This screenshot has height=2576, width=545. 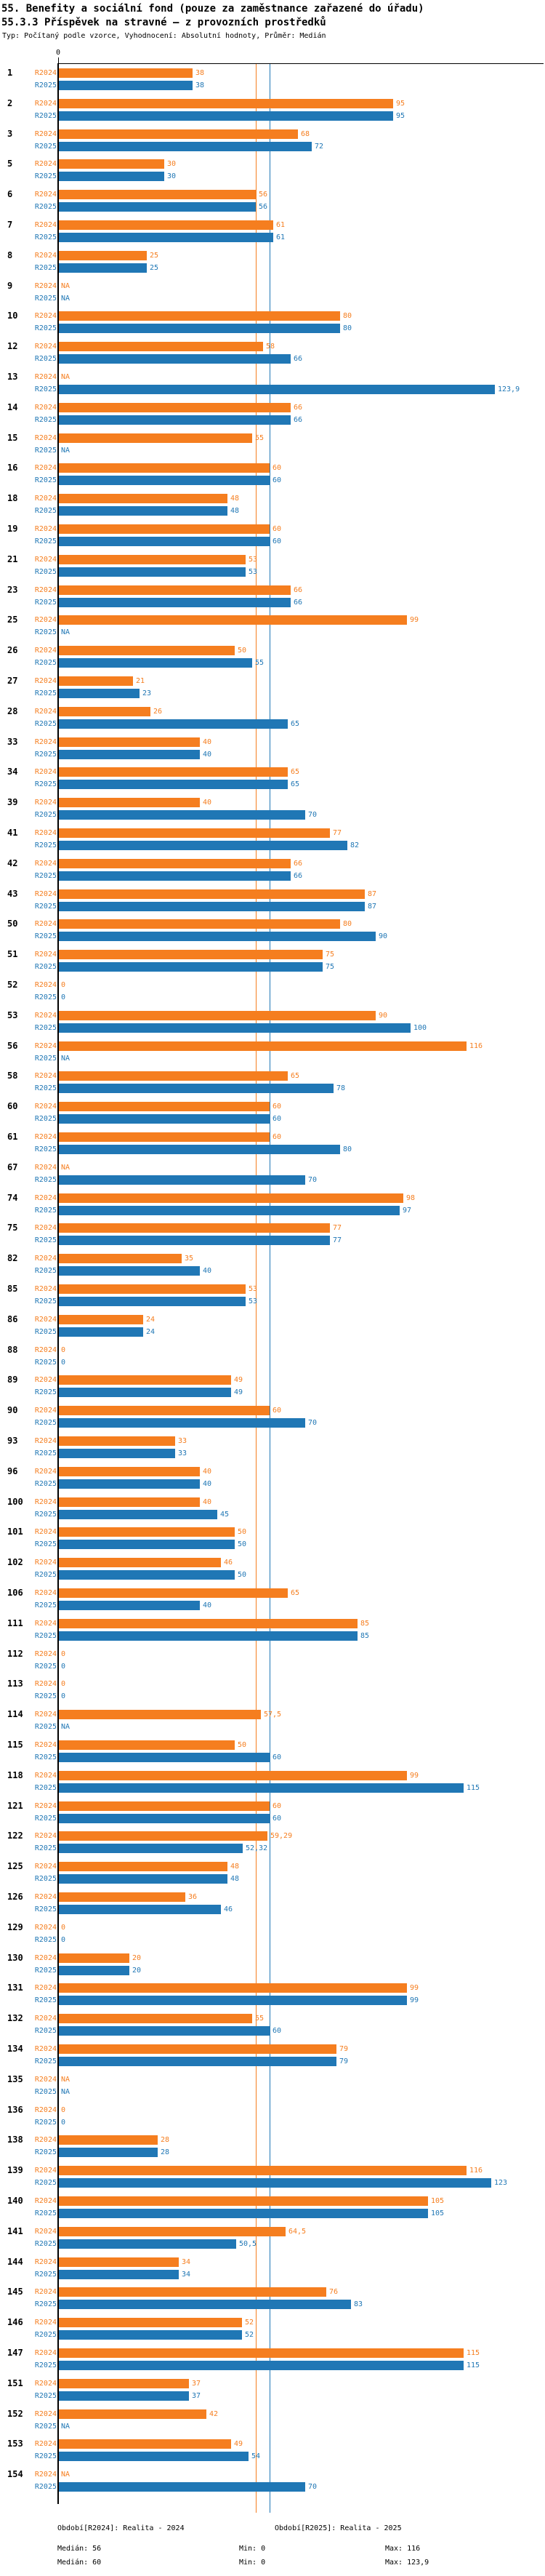 I want to click on value-label-r2025: 25, so click(x=154, y=267).